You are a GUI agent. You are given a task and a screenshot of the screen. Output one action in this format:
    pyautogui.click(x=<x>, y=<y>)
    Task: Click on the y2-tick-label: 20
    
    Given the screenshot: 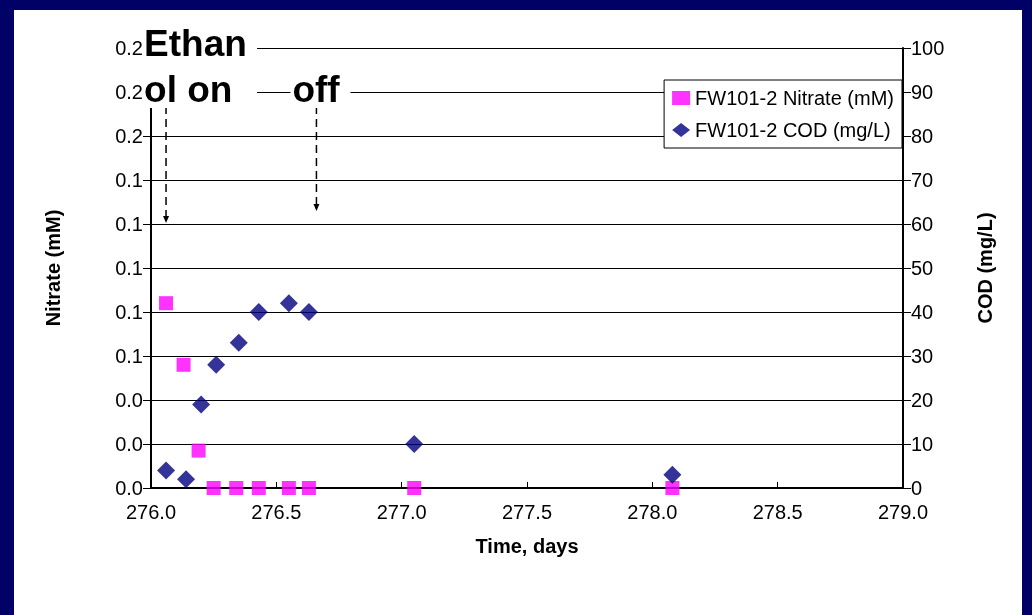 What is the action you would take?
    pyautogui.click(x=922, y=400)
    